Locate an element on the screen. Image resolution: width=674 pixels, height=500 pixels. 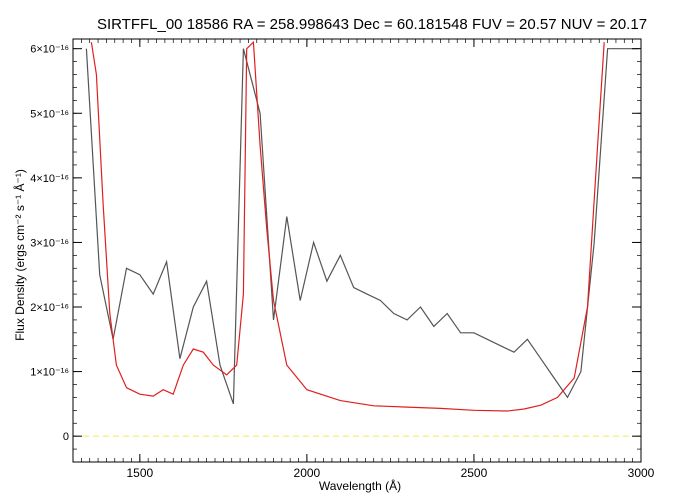
y-tick-label: 0 is located at coordinates (66, 437).